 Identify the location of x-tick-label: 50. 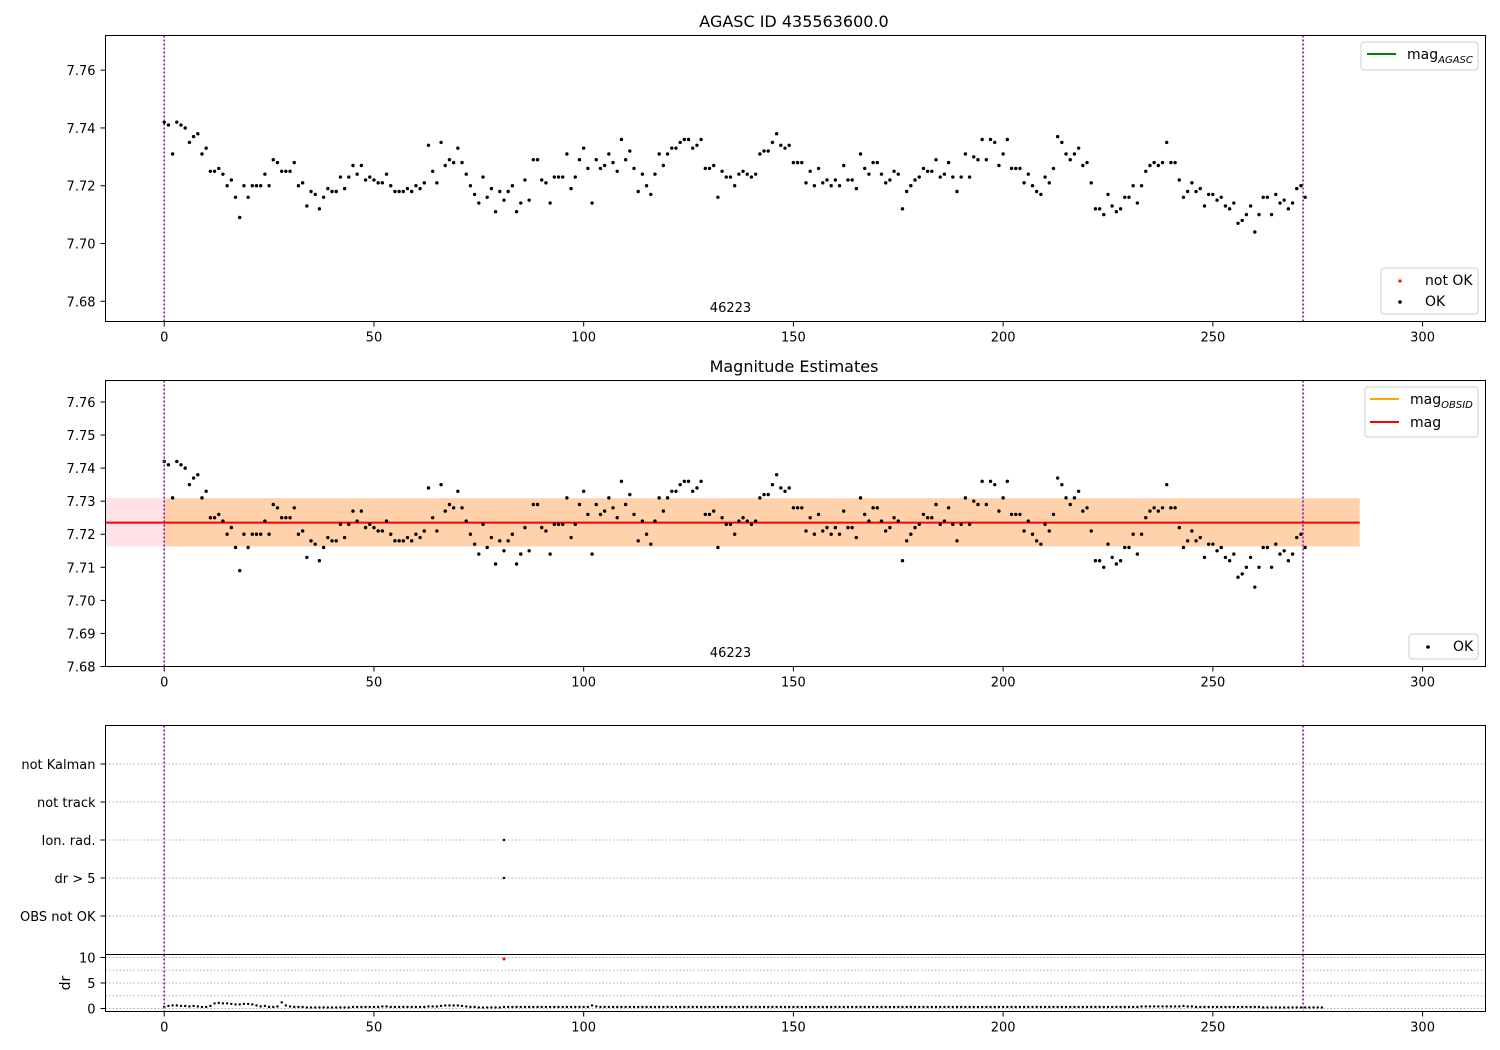
(374, 1028).